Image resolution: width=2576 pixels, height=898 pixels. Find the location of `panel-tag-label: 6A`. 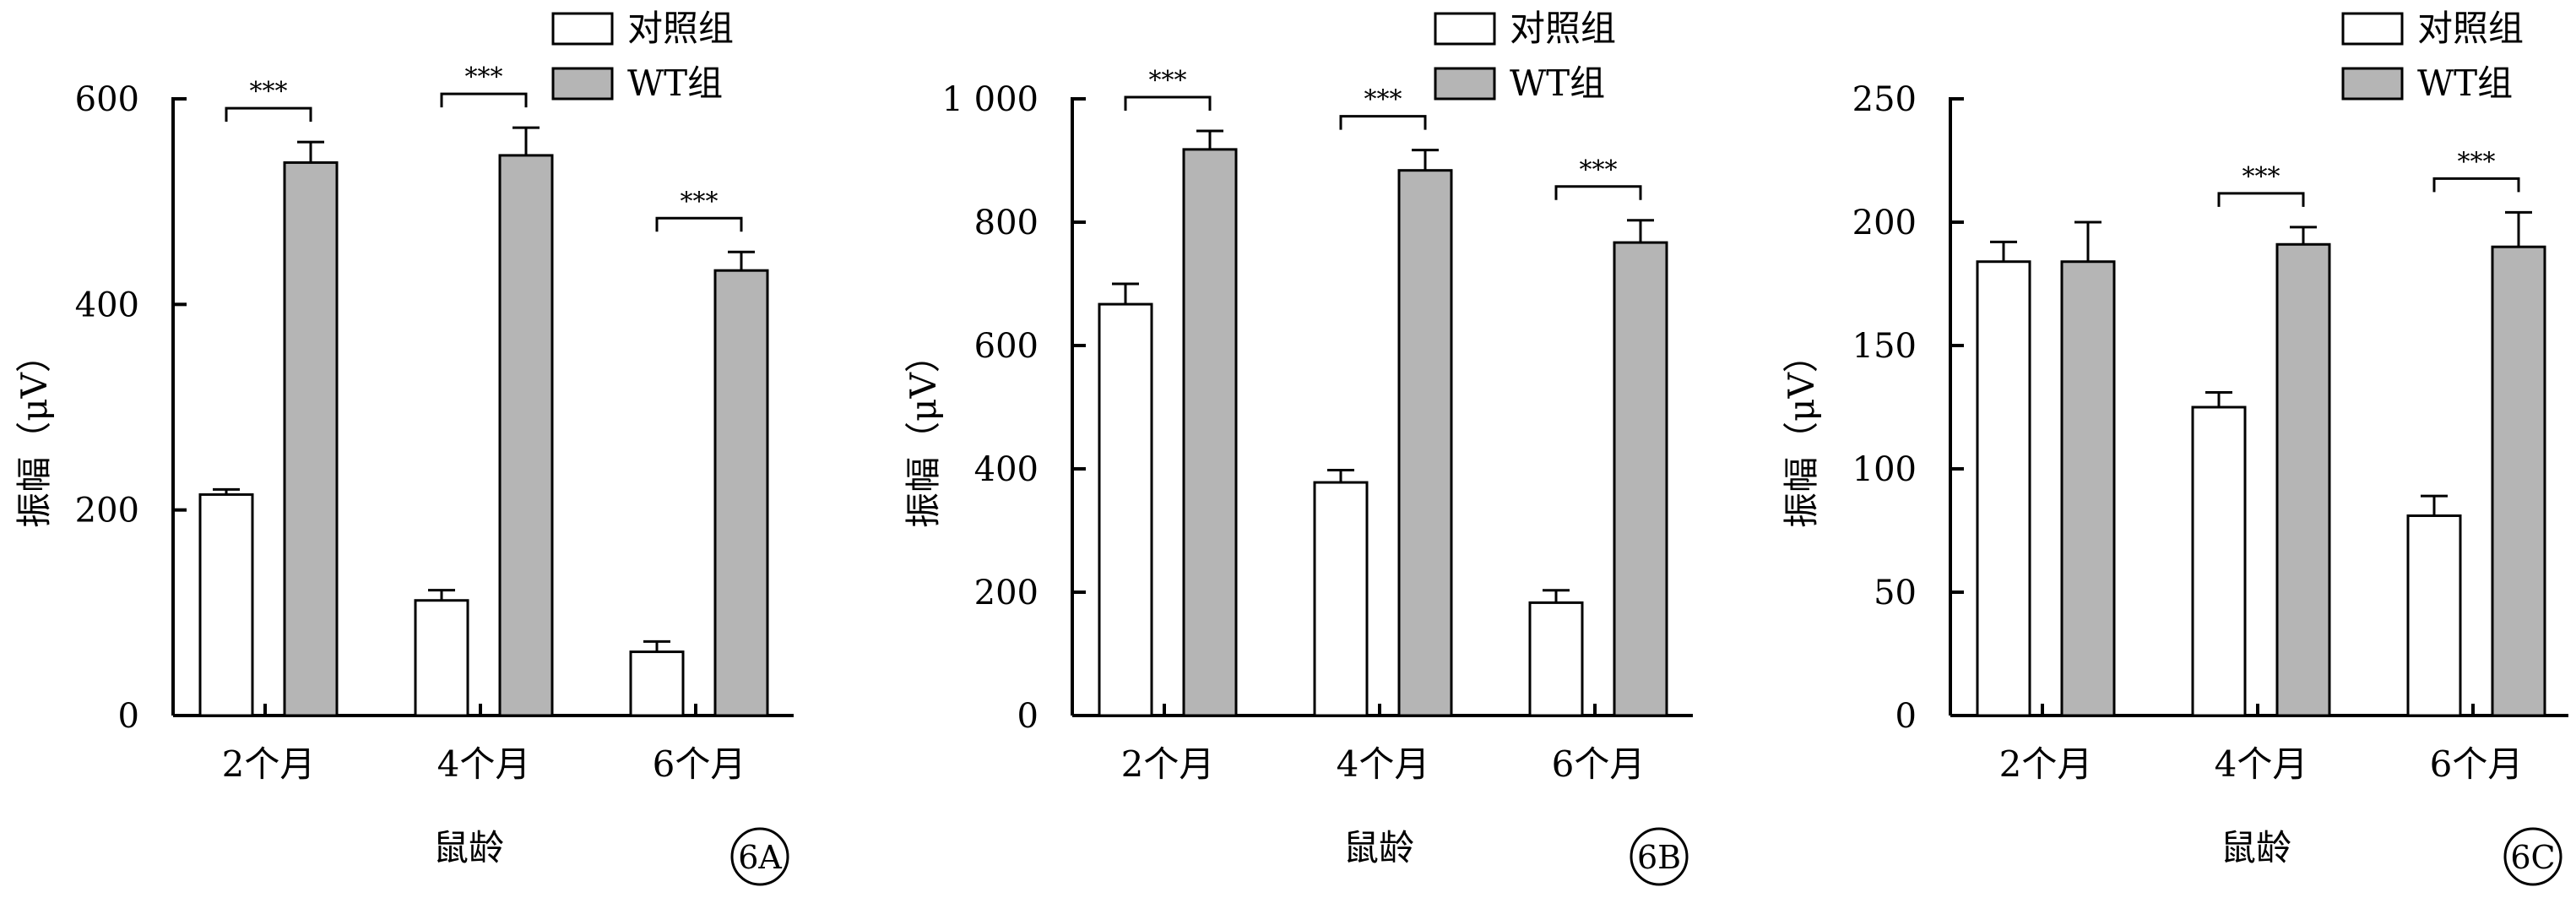

panel-tag-label: 6A is located at coordinates (760, 857).